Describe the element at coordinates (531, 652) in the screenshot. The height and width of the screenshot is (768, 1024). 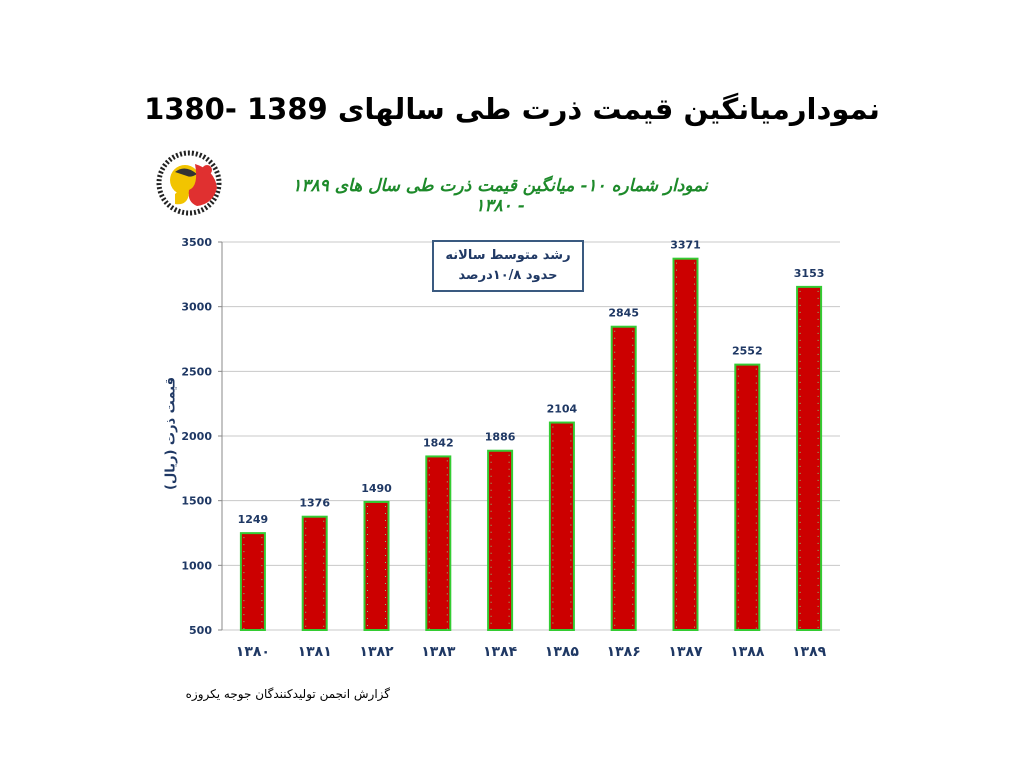
I see `x-axis-ticks: ۱۳۸۰ ۱۳۸۱ ۱۳۸۲ ۱۳۸۳ ۱۳۸۴ ۱۳۸۵ ۱۳۸۶ ۱۳۸۷ ۱۳۸۸ ۱۳۸۹` at that location.